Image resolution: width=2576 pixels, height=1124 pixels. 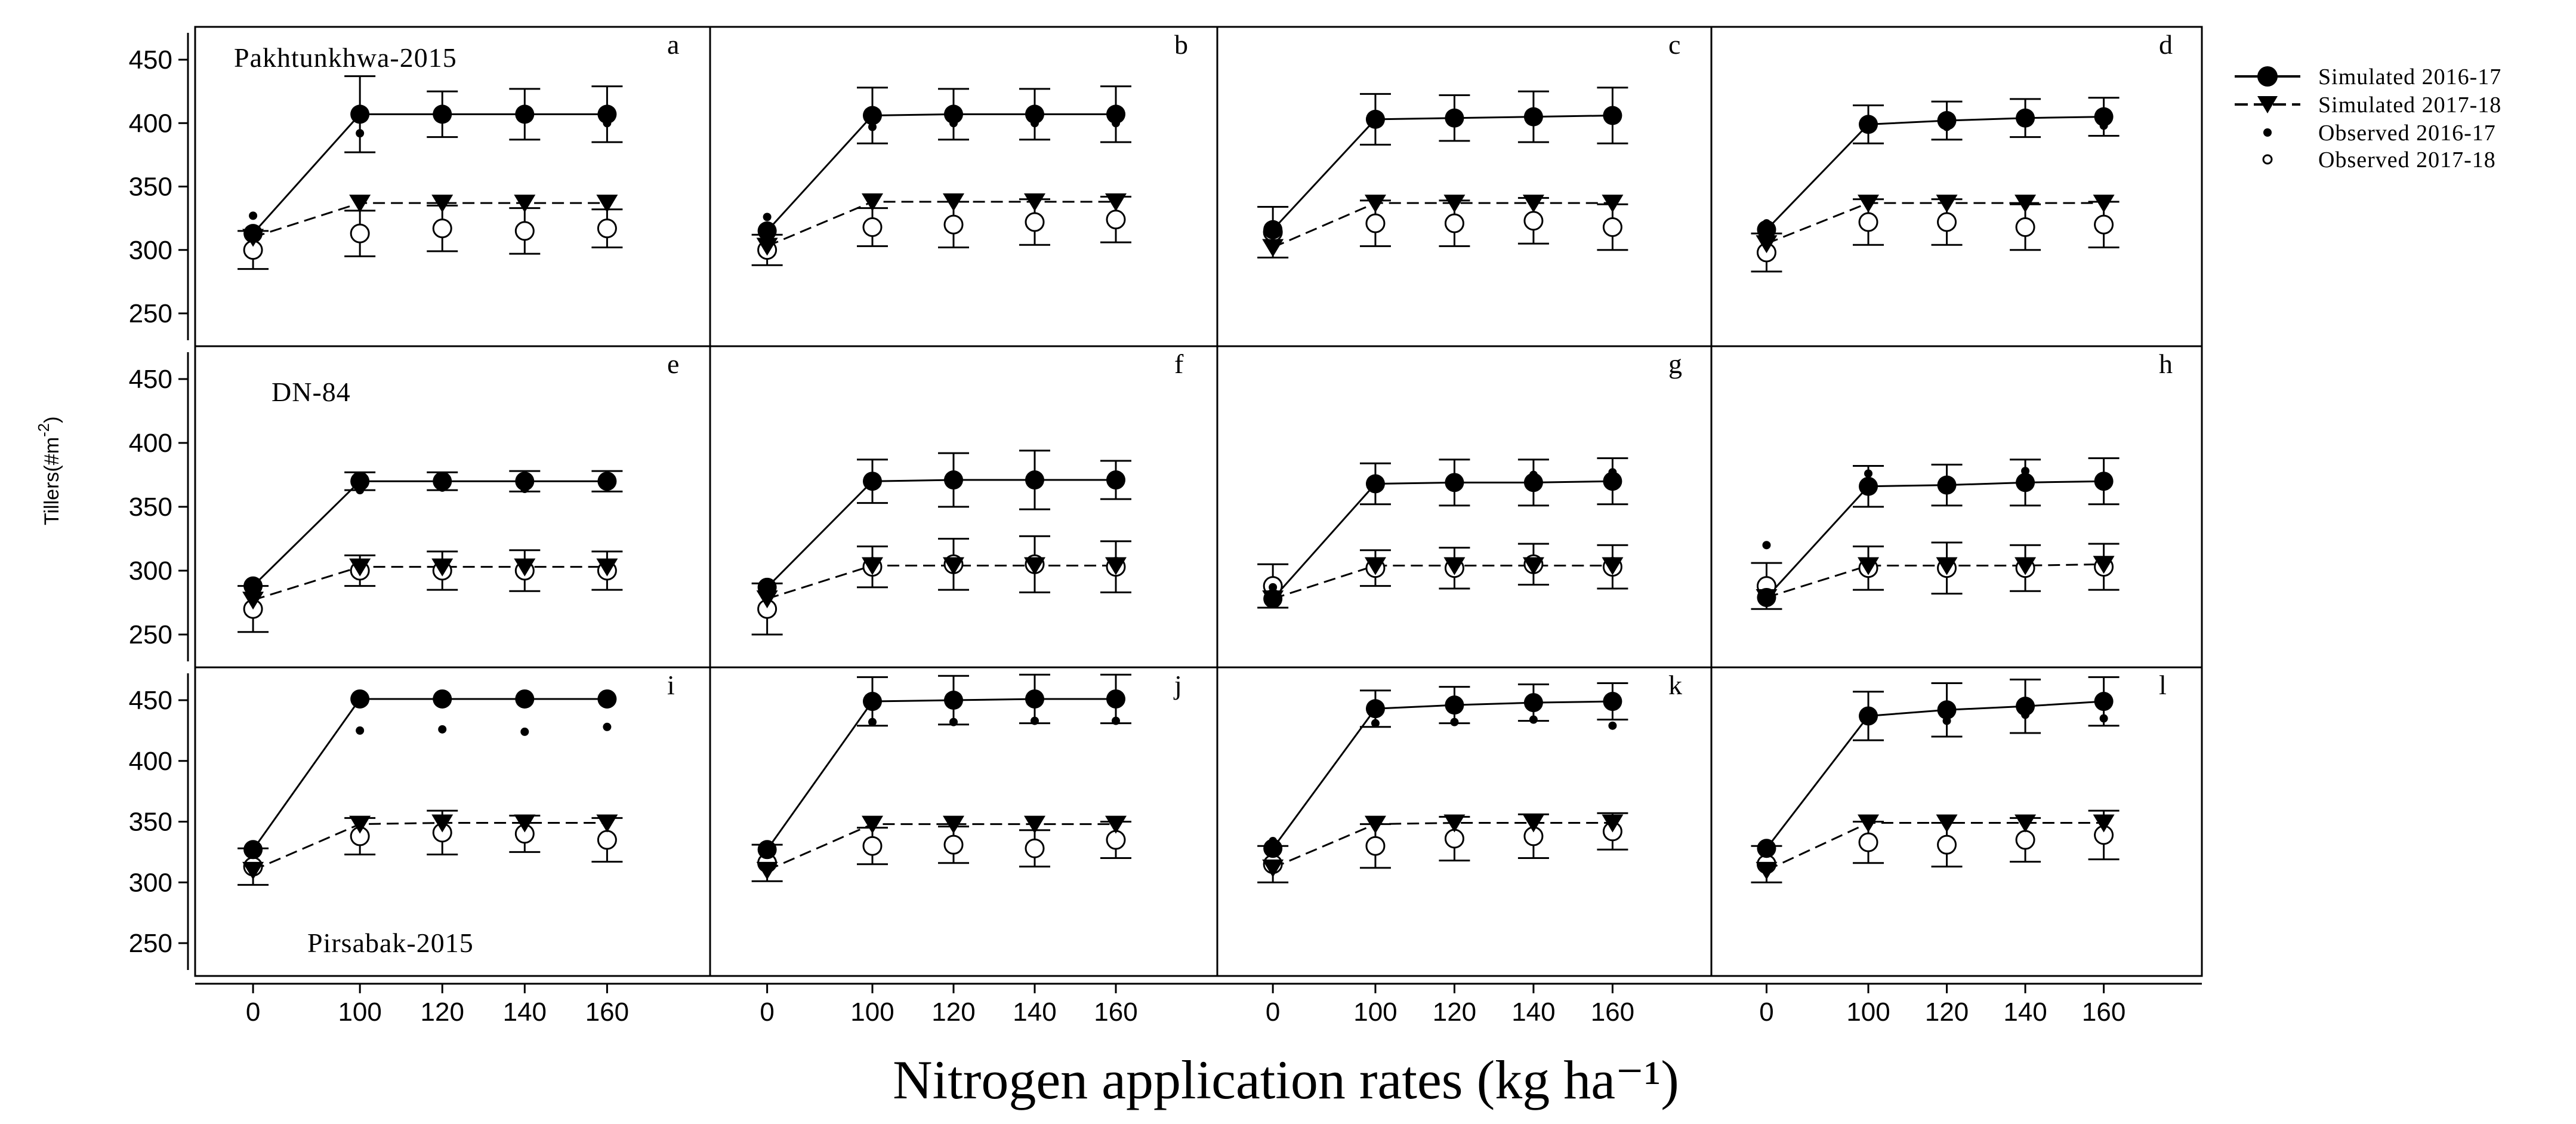 What do you see at coordinates (1465, 821) in the screenshot?
I see `panel-k: k` at bounding box center [1465, 821].